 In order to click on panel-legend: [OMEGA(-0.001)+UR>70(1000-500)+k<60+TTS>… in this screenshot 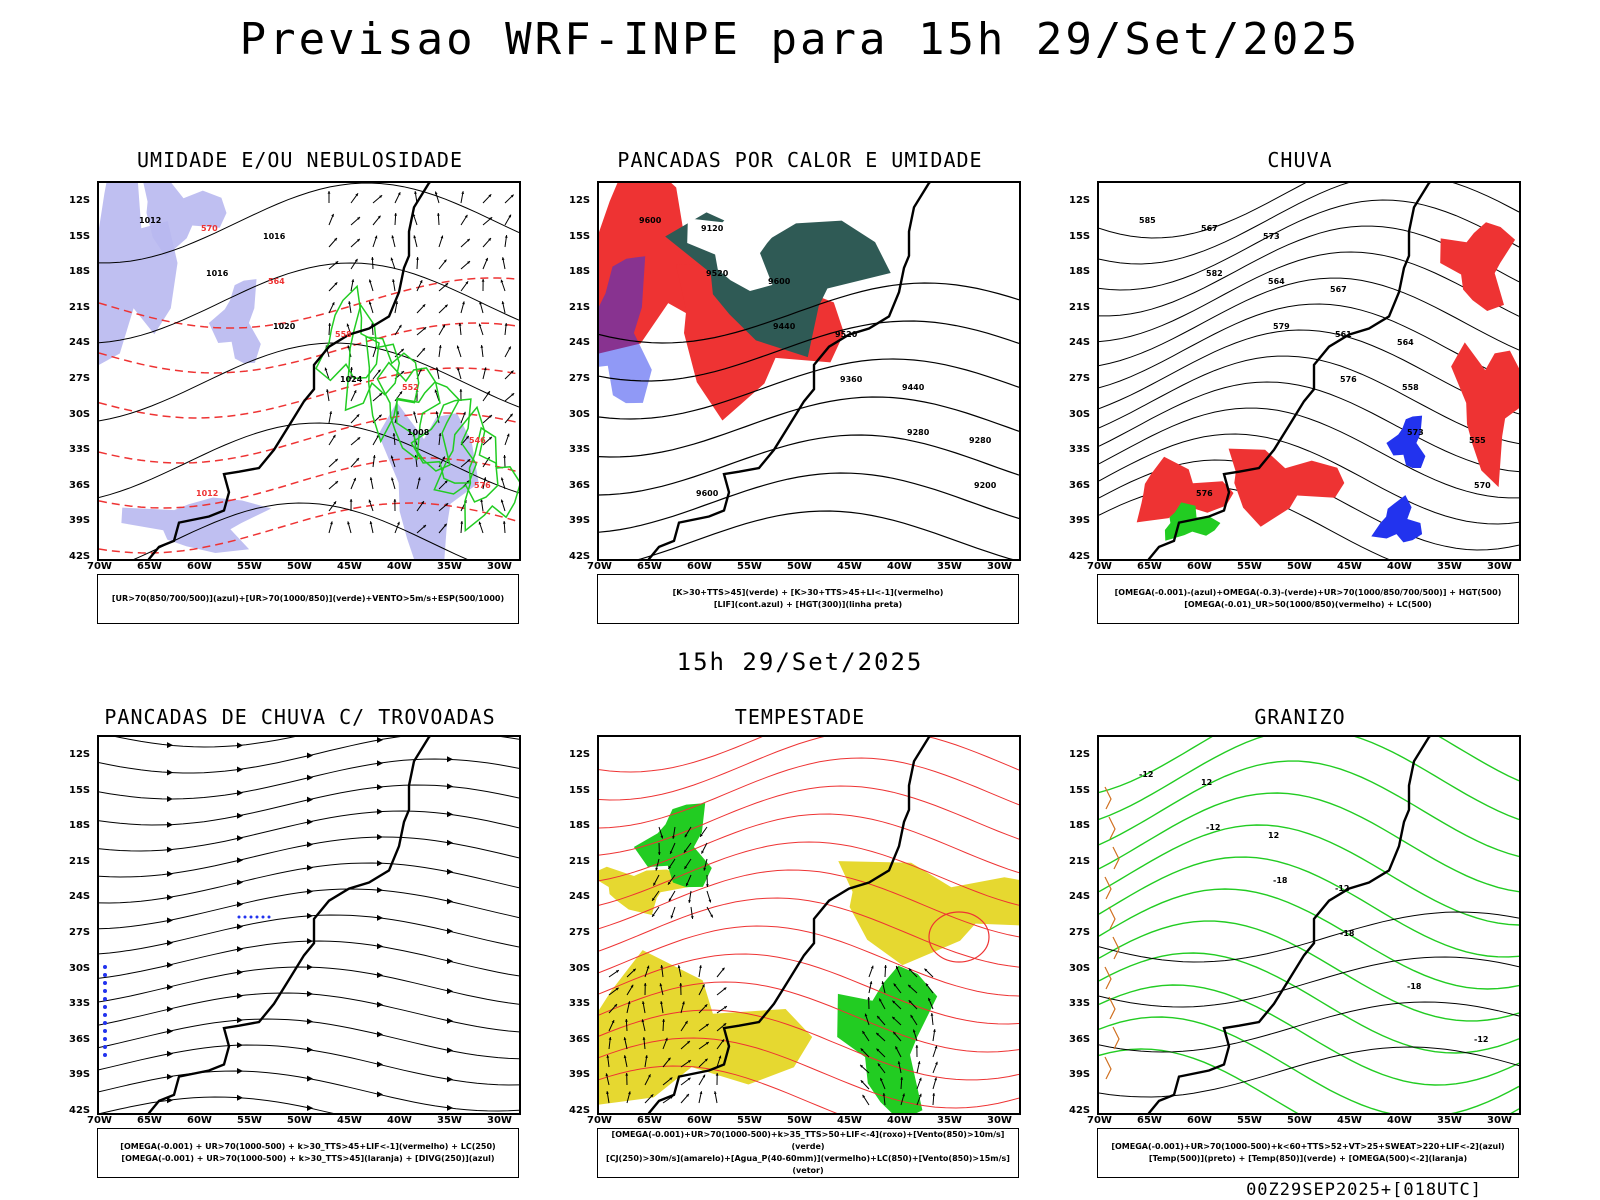, I will do `click(1308, 1153)`.